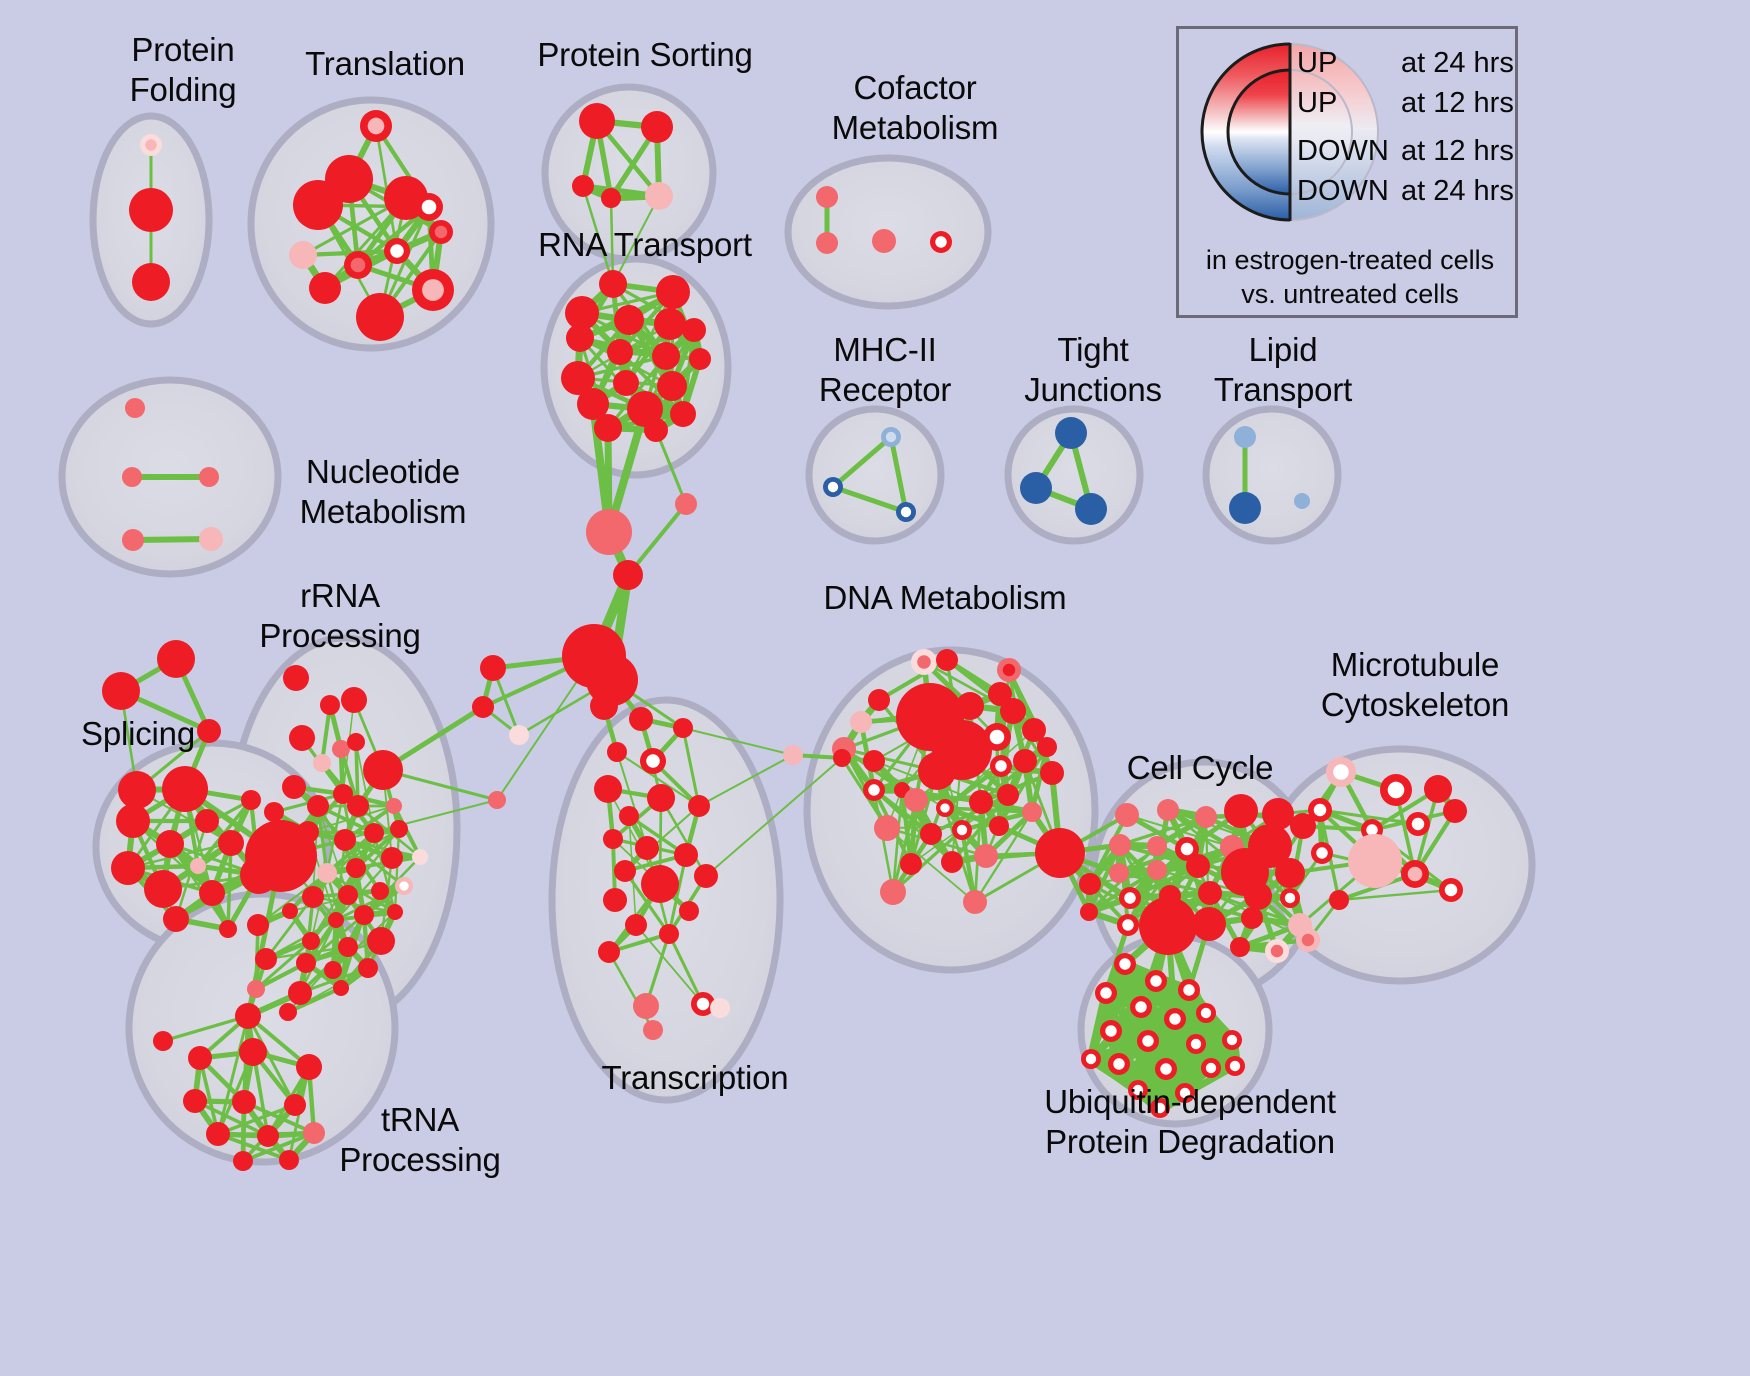 The image size is (1750, 1376). Describe the element at coordinates (1289, 132) in the screenshot. I see `two-ring-heatmap-circle-icon` at that location.